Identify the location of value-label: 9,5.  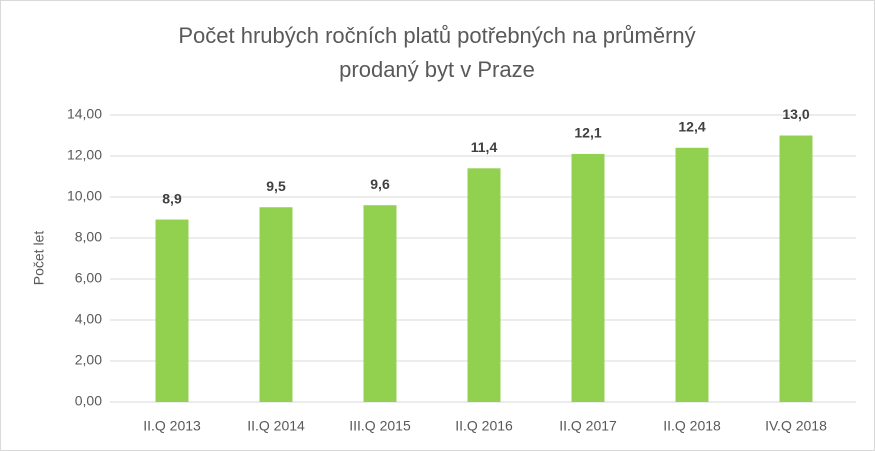
(276, 186).